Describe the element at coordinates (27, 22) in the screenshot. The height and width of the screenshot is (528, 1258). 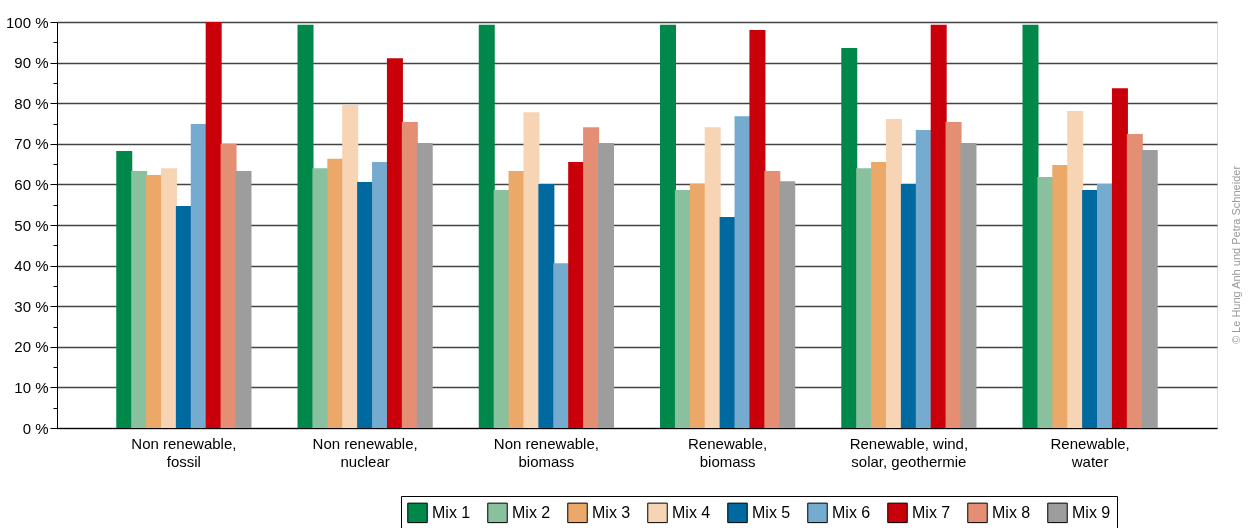
I see `y-tick-label: 100 %` at that location.